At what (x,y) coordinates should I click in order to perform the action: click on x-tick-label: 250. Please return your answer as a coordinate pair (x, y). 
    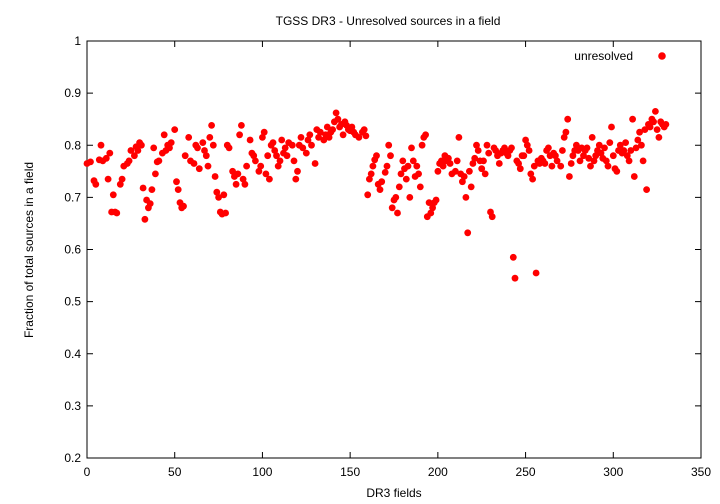
    Looking at the image, I should click on (526, 472).